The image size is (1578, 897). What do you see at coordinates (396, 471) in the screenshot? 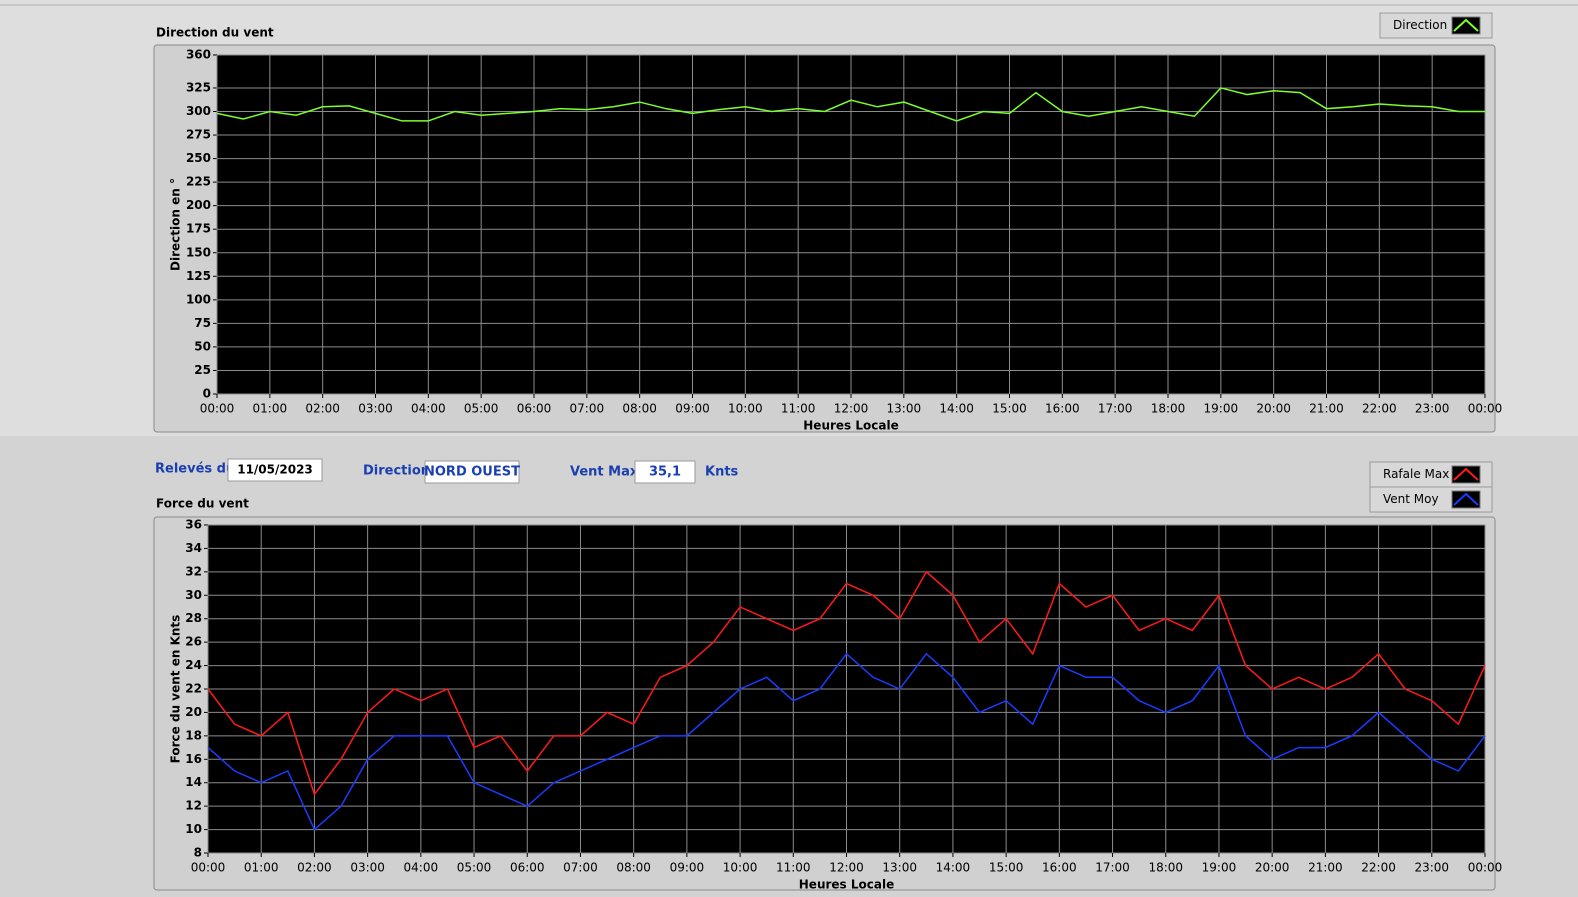
I see `direction-label: Direction` at bounding box center [396, 471].